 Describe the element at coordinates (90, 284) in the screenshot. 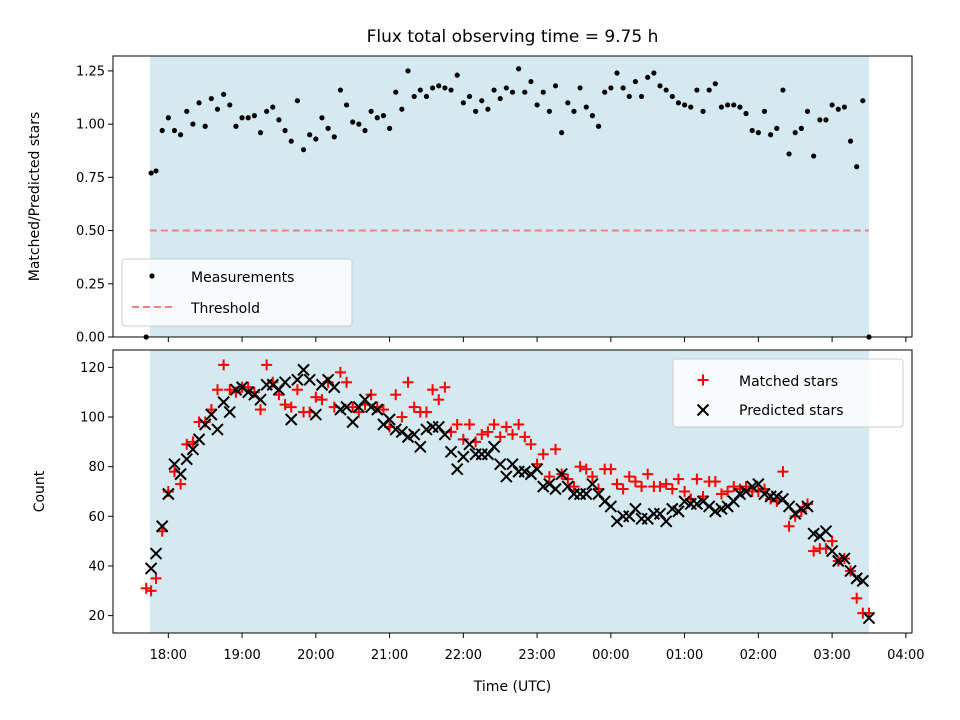

I see `y-tick-label: 0.25` at that location.